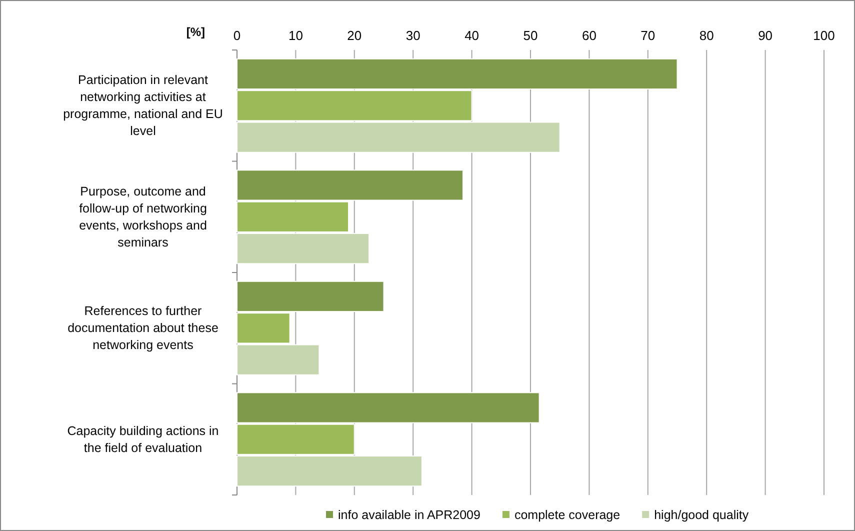 The height and width of the screenshot is (531, 855). I want to click on x-tick-label: 70, so click(648, 35).